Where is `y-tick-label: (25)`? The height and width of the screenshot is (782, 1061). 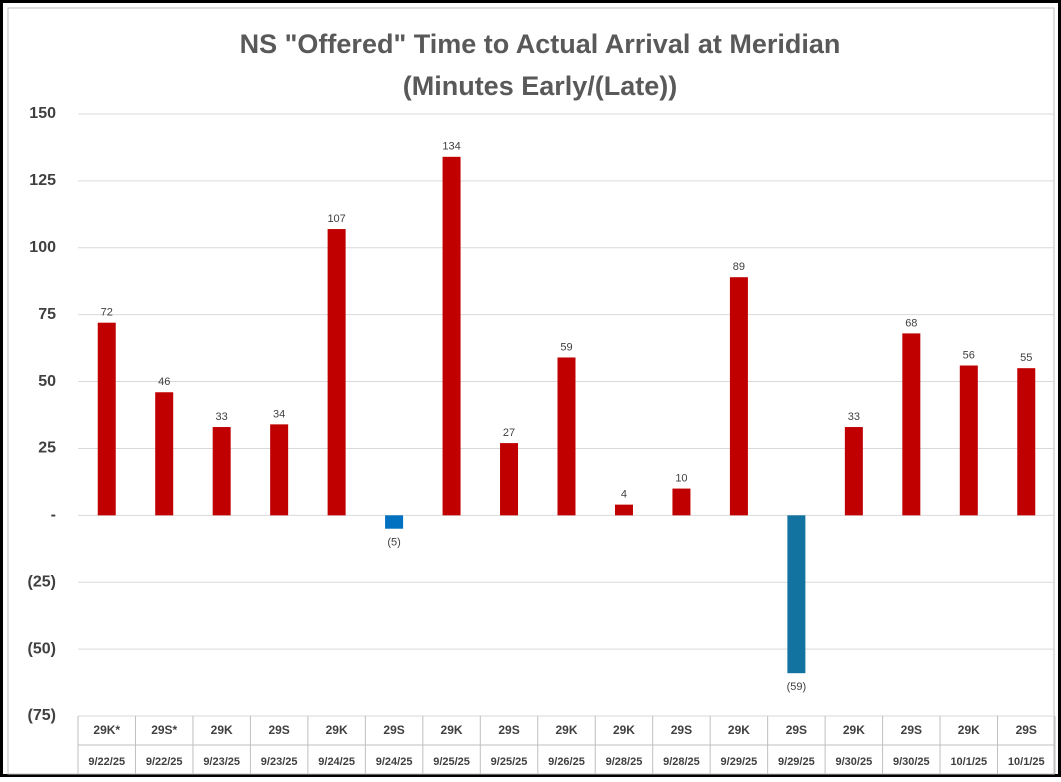
y-tick-label: (25) is located at coordinates (42, 581).